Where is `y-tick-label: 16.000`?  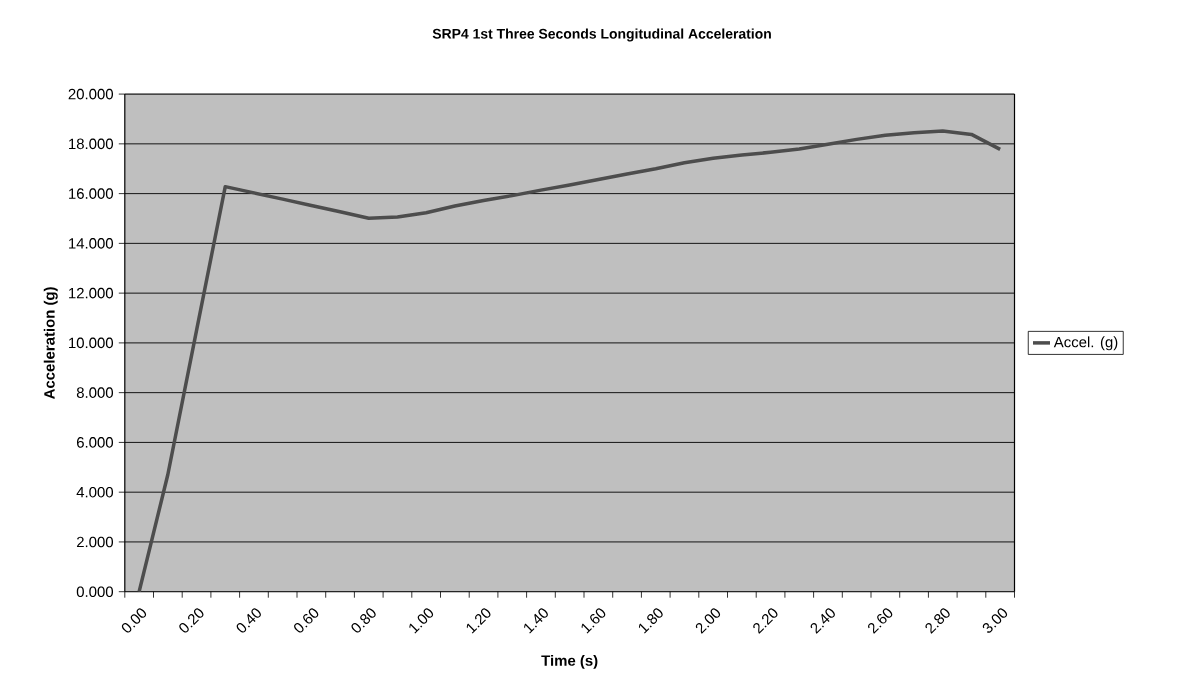 y-tick-label: 16.000 is located at coordinates (91, 193).